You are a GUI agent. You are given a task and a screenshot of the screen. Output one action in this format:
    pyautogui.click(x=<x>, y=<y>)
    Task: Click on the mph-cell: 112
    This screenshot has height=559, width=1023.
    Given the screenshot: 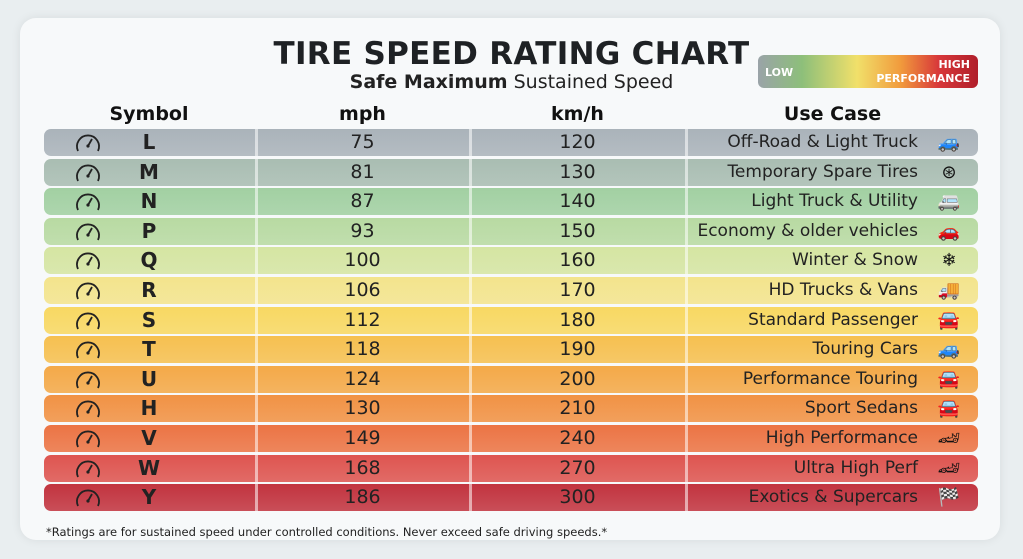 What is the action you would take?
    pyautogui.click(x=362, y=319)
    